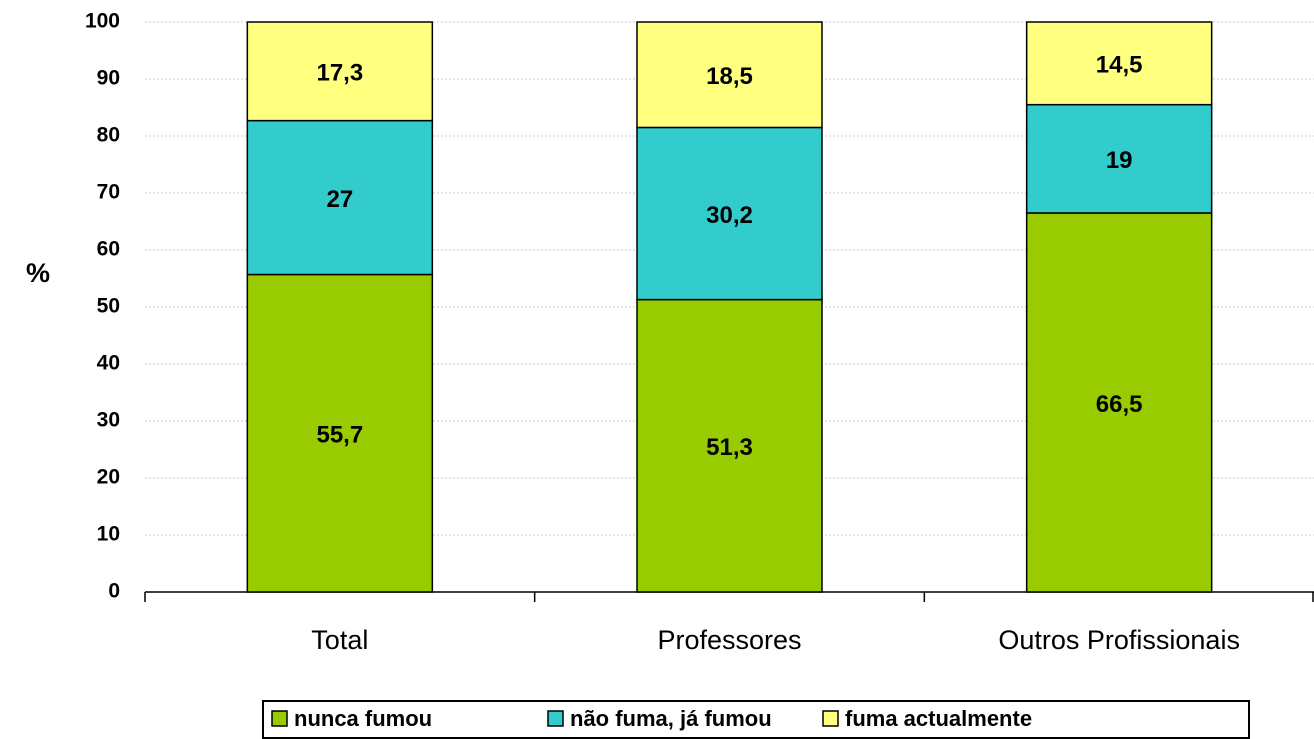 The image size is (1314, 739). What do you see at coordinates (38, 273) in the screenshot?
I see `y-axis-label: %` at bounding box center [38, 273].